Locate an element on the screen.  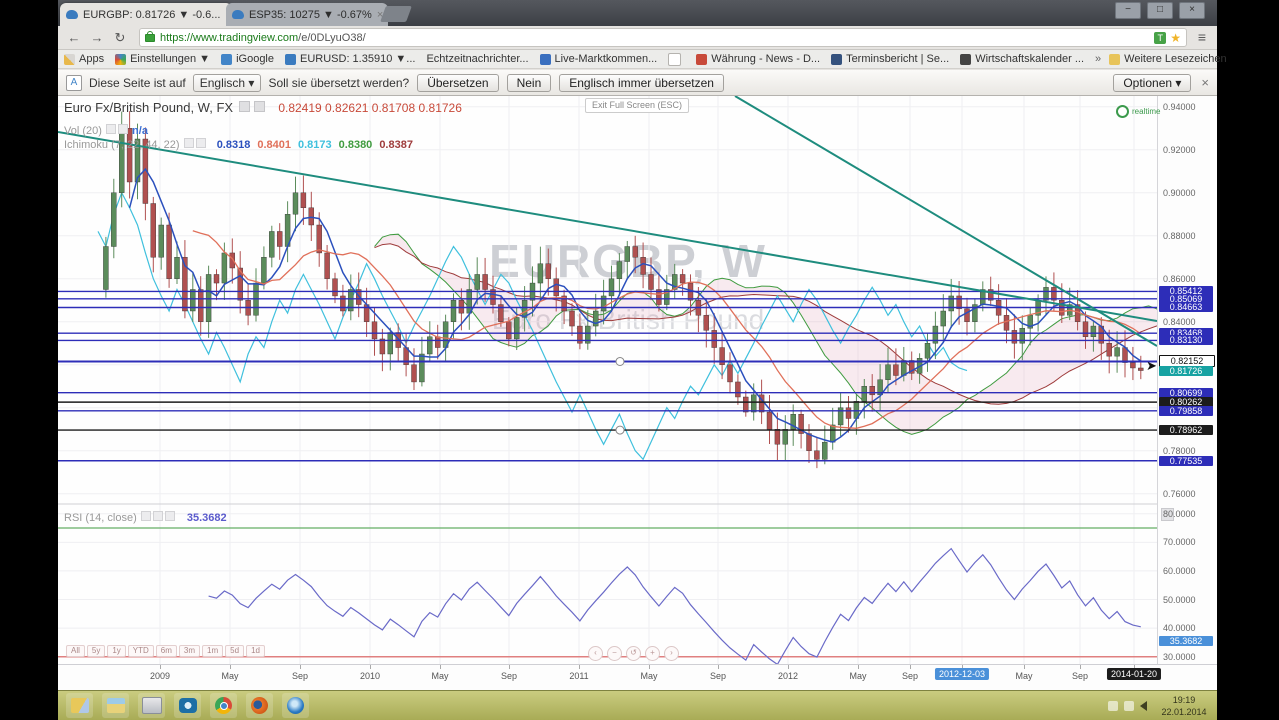
taskbar-clock: 19:19 22.01.2014 is located at coordinates (1184, 705).